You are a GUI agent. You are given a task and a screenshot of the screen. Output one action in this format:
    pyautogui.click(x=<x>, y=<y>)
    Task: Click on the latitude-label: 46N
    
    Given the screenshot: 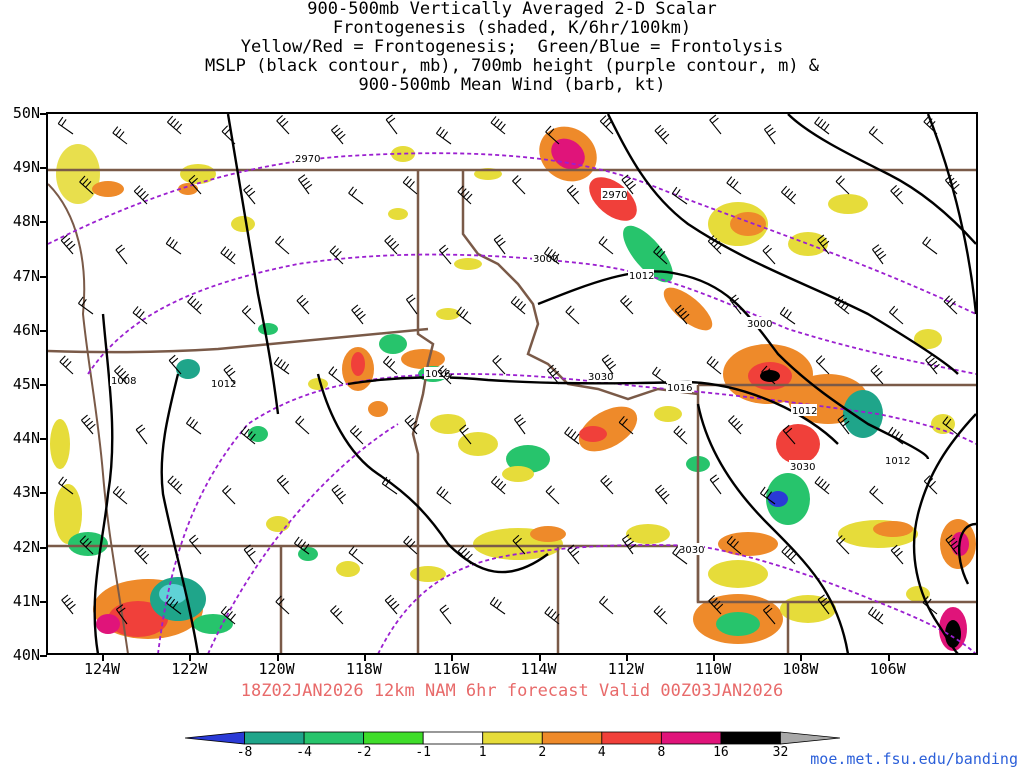 What is the action you would take?
    pyautogui.click(x=26, y=329)
    